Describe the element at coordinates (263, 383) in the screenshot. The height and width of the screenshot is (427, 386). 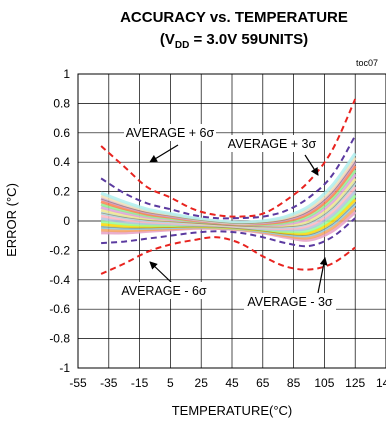
I see `x-tick-label: 65` at that location.